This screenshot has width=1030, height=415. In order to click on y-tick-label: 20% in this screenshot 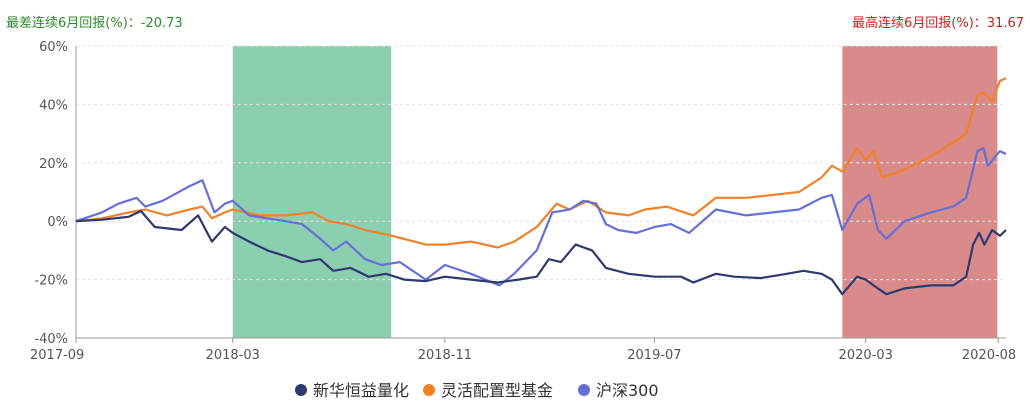, I will do `click(53, 164)`.